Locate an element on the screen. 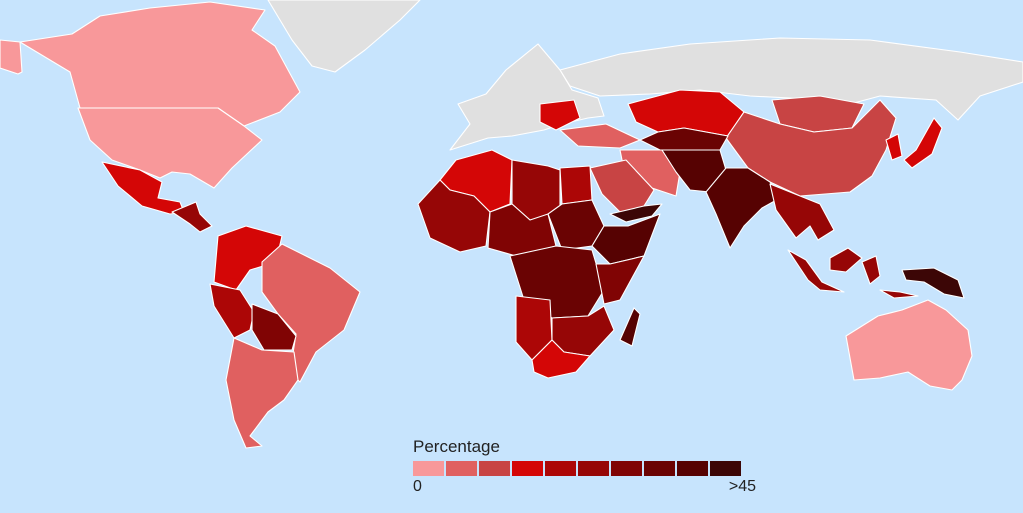 This screenshot has width=1023, height=513. region-sahel is located at coordinates (522, 230).